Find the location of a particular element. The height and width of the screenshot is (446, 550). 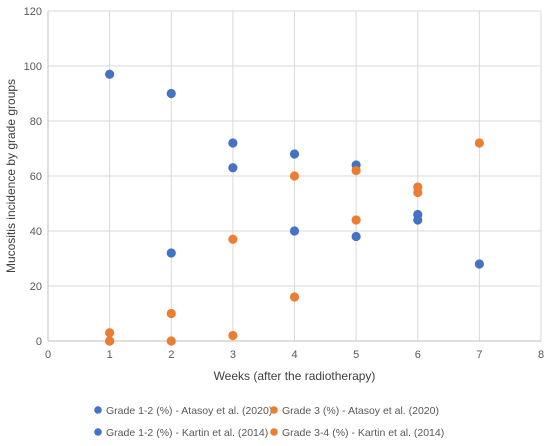

x-tick-label: 4 is located at coordinates (294, 355).